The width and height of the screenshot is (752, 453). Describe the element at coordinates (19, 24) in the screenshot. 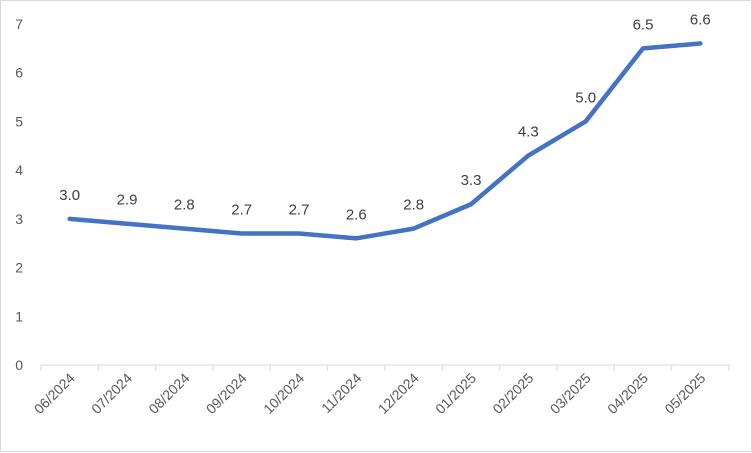

I see `y-tick-label: 7` at that location.